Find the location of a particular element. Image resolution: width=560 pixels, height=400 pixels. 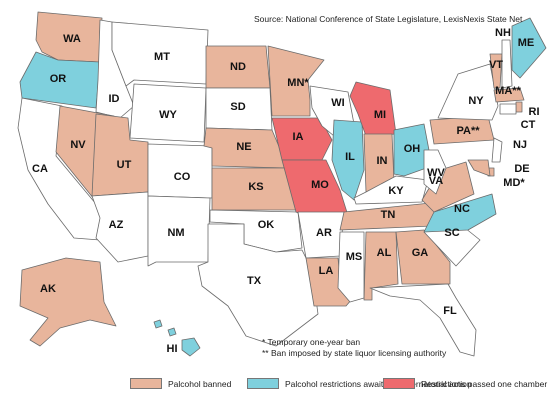

state-label-ks: KS is located at coordinates (255, 187).